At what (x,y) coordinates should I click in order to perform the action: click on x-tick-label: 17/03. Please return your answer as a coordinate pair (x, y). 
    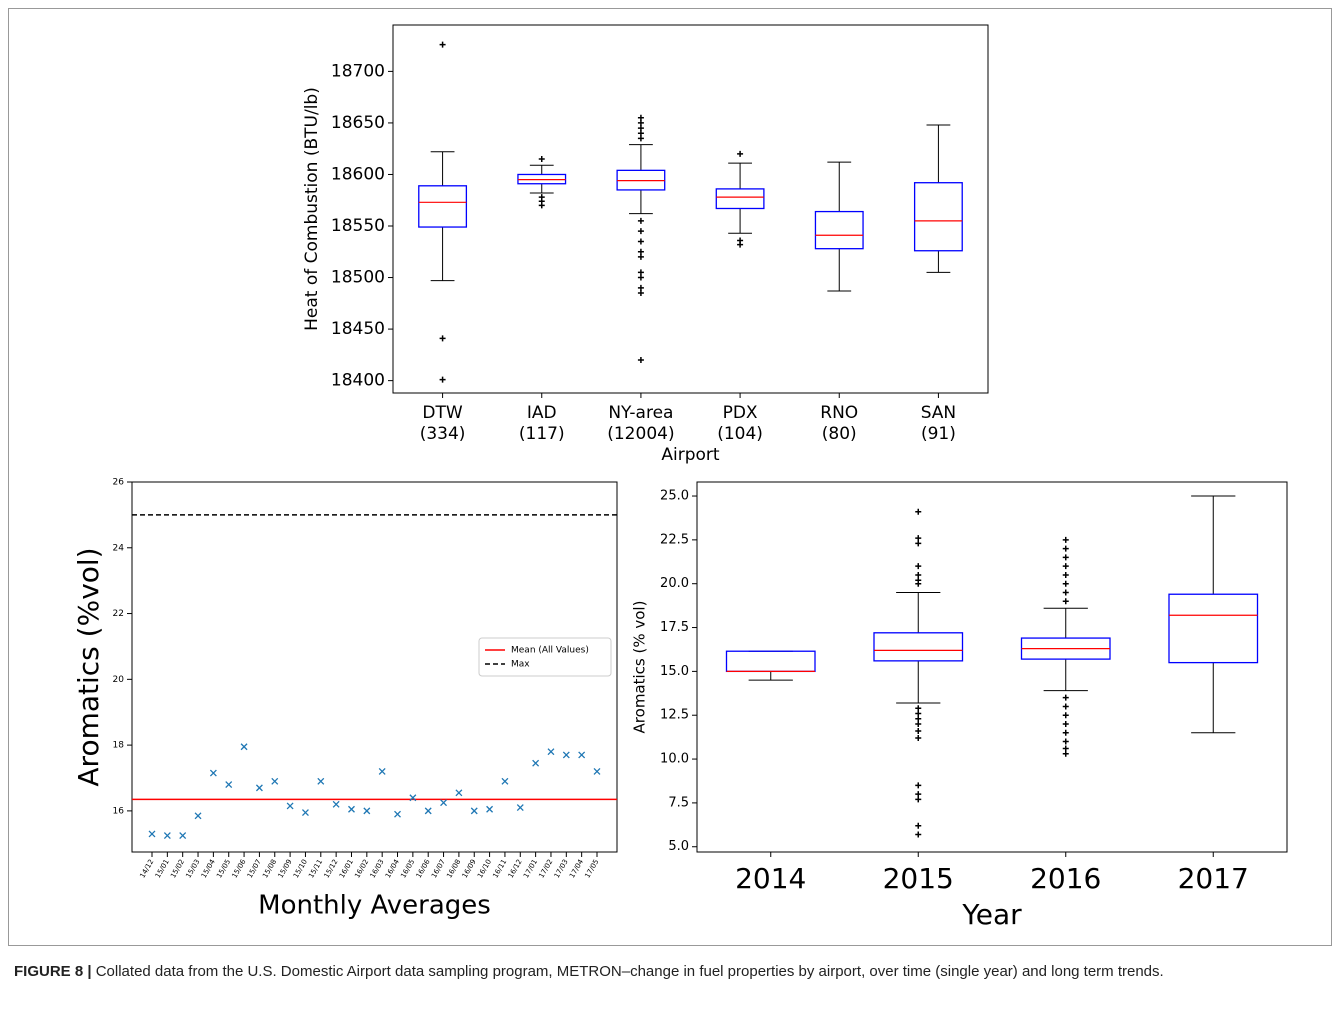
    Looking at the image, I should click on (561, 868).